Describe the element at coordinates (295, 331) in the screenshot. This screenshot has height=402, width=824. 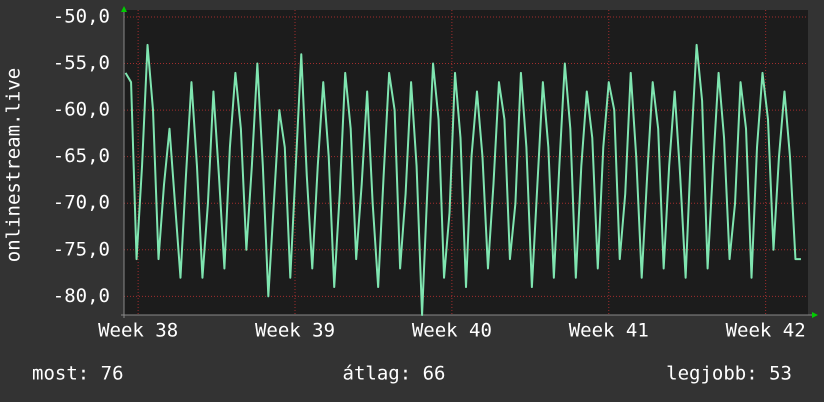
I see `x-tick-label: Week 39` at that location.